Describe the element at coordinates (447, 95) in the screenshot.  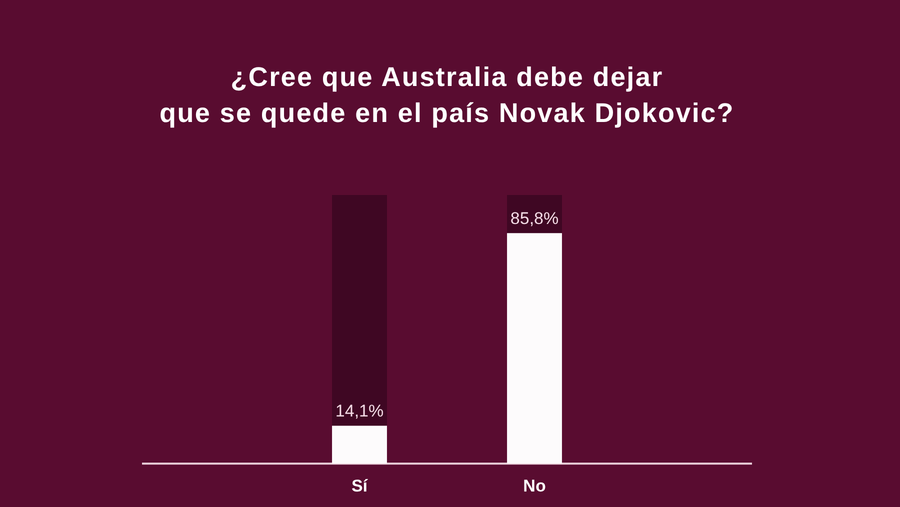
I see `chart-title: ¿Cree que Australia debe dejar que se quede en el país Novak Djokovic?` at that location.